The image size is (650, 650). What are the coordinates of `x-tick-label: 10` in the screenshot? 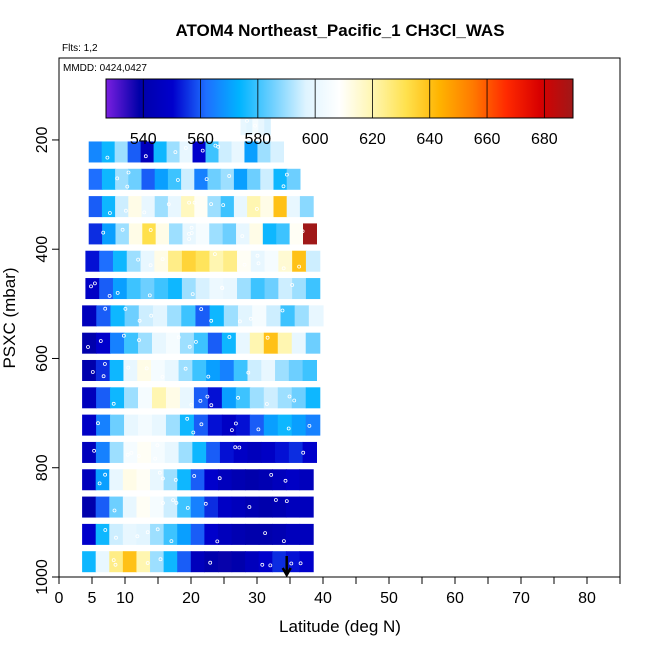 It's located at (125, 598).